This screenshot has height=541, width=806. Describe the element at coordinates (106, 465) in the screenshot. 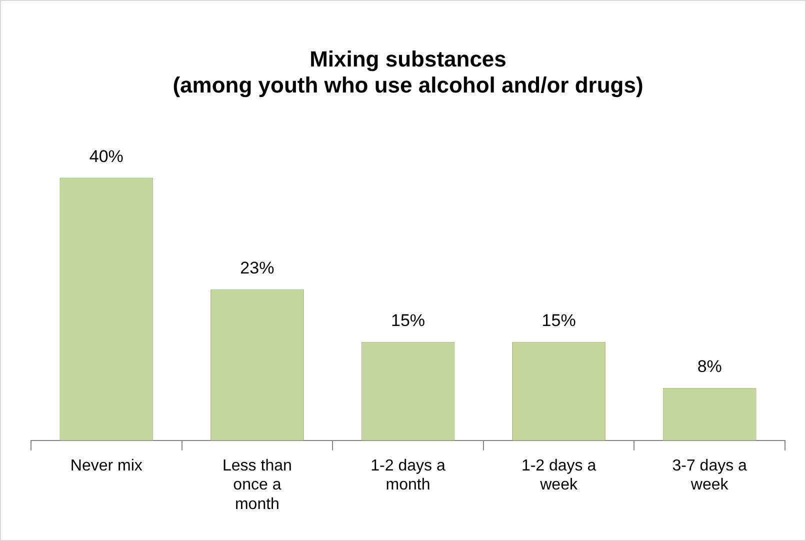

I see `x-tick-label: Never mix` at that location.